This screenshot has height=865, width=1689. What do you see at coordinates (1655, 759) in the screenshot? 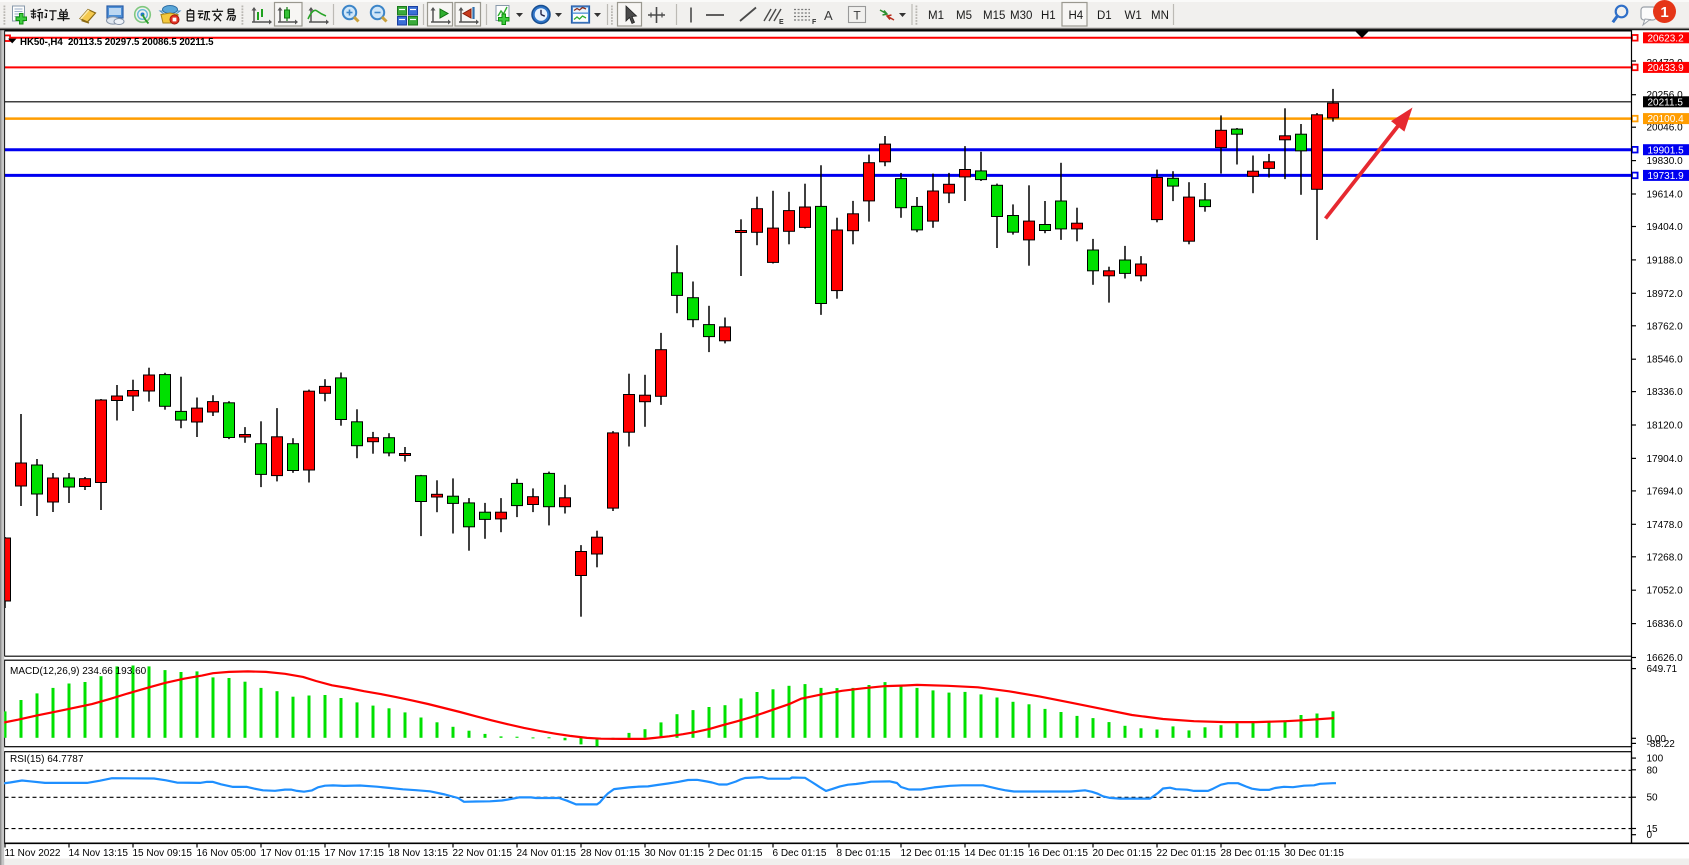
I see `svg-text: 100` at bounding box center [1655, 759].